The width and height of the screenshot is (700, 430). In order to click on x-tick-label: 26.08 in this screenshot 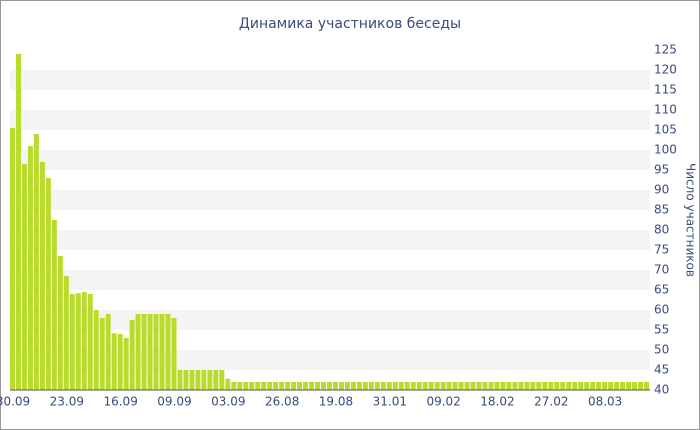, I will do `click(282, 402)`.